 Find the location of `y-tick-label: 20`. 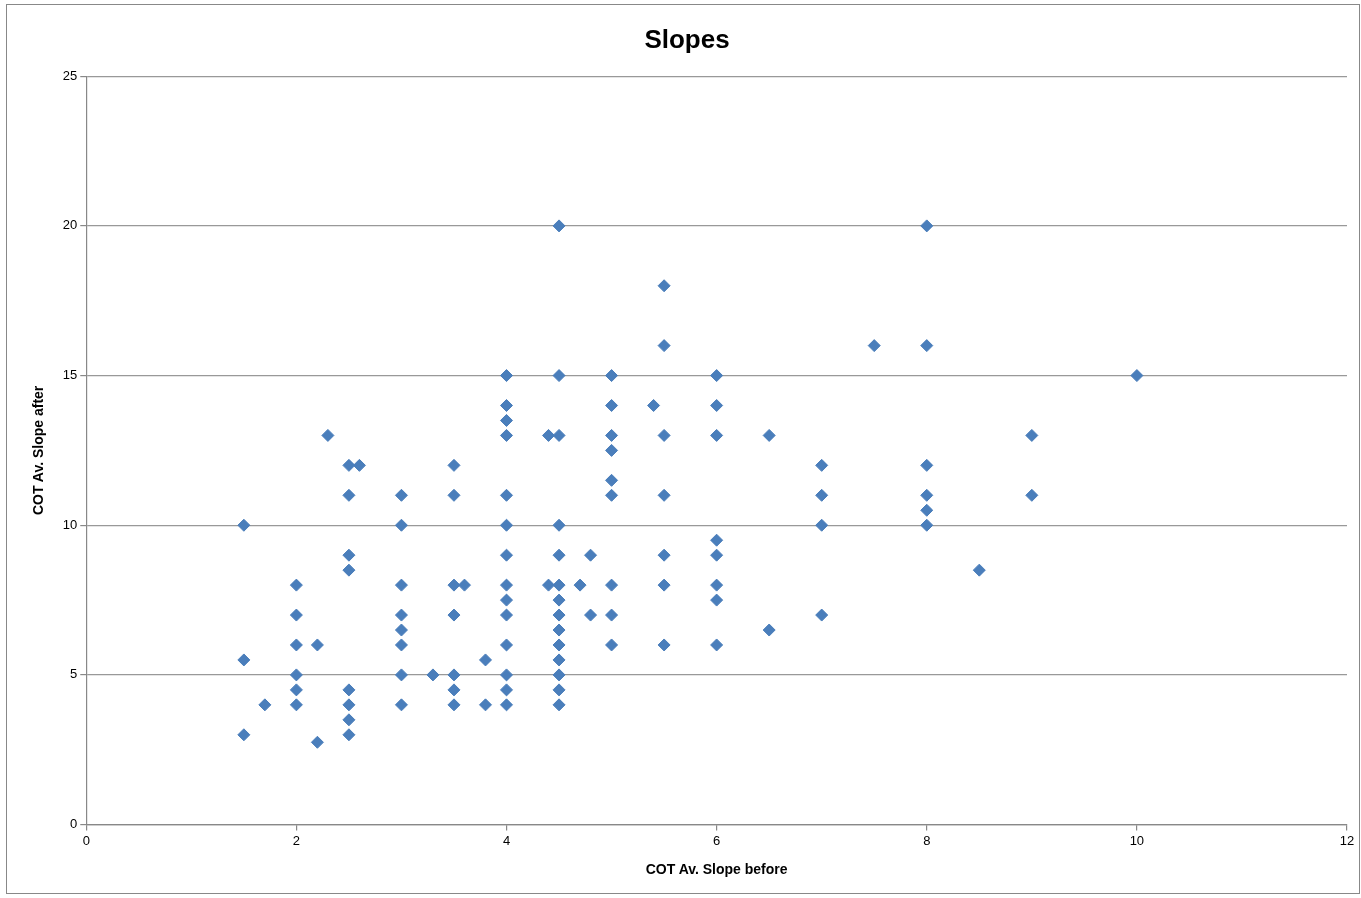

y-tick-label: 20 is located at coordinates (70, 225).